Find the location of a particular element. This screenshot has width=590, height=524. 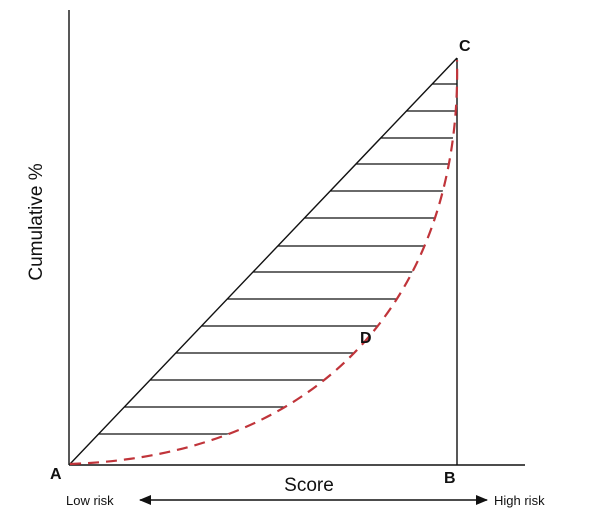

x-axis-title: Score is located at coordinates (309, 485).